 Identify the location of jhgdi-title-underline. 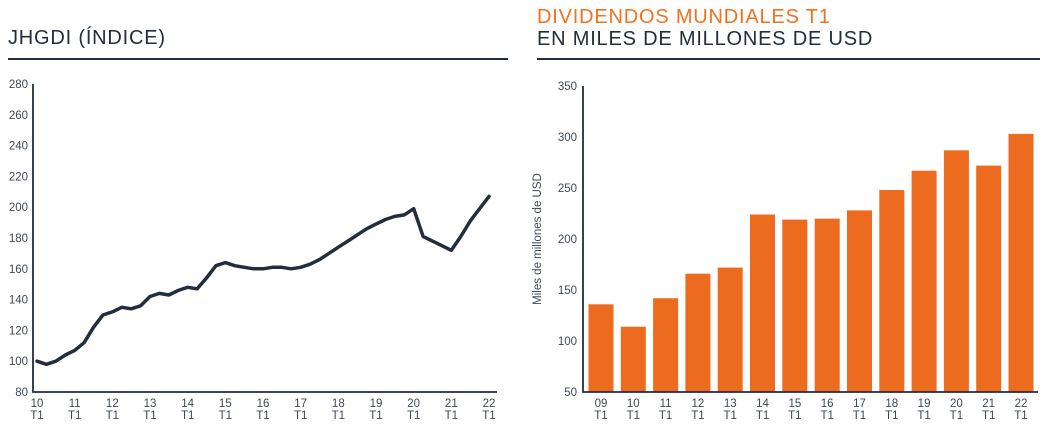
(258, 59).